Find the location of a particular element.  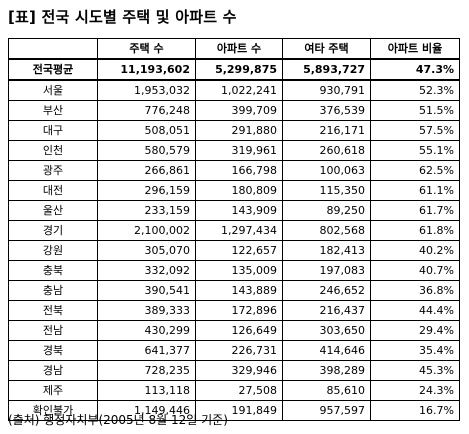

ratio-cell: 45.3% is located at coordinates (415, 370).